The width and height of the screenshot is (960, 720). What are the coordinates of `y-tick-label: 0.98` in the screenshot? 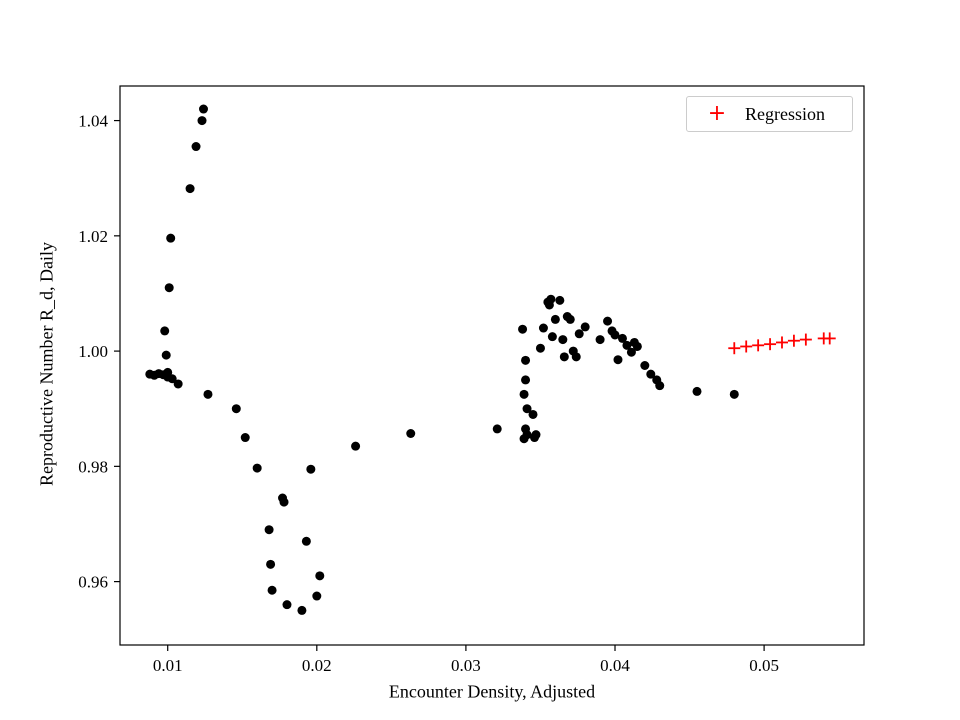 It's located at (93, 466).